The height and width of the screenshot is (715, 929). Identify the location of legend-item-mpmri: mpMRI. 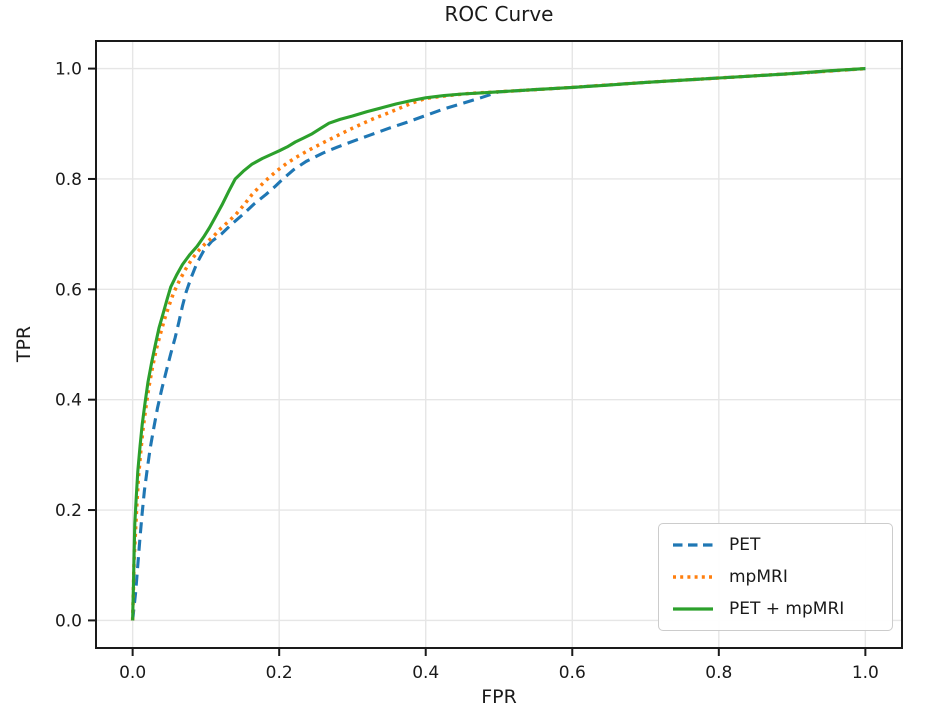
(775, 577).